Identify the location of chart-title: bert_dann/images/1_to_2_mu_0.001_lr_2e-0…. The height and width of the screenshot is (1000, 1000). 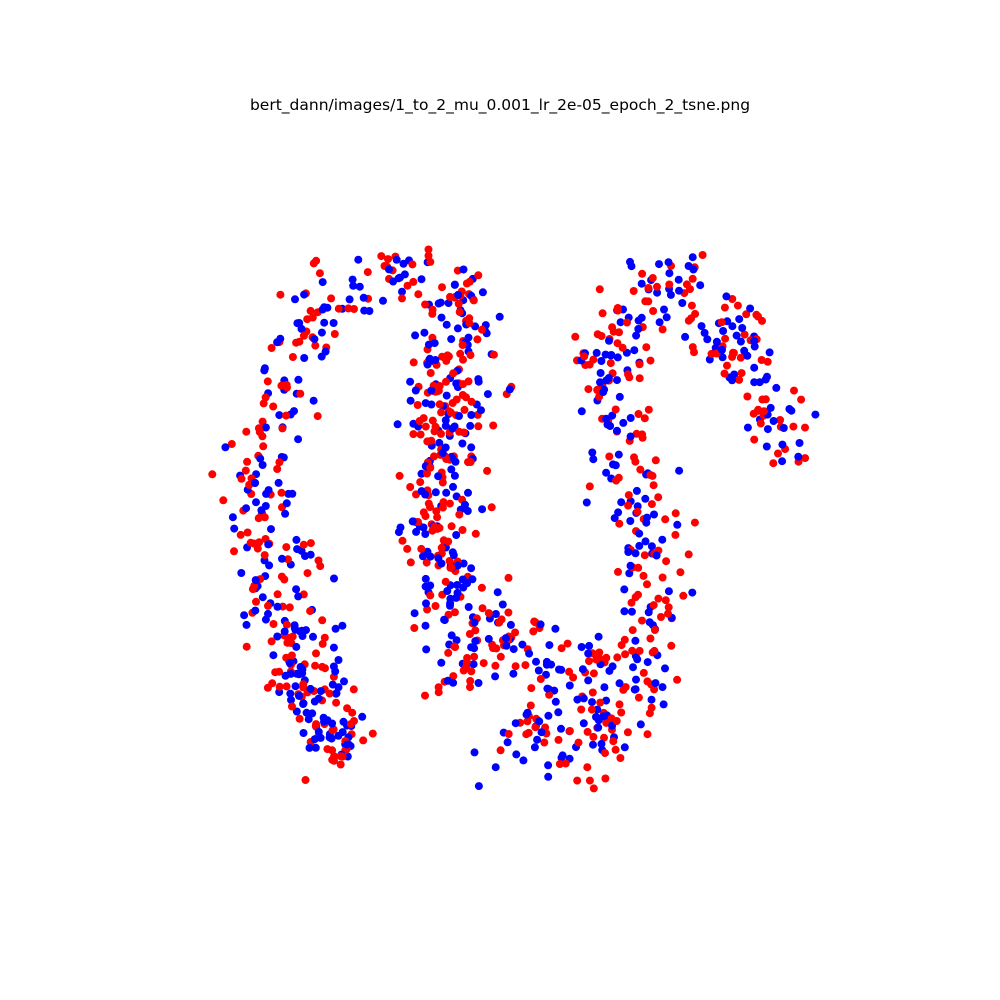
(500, 105).